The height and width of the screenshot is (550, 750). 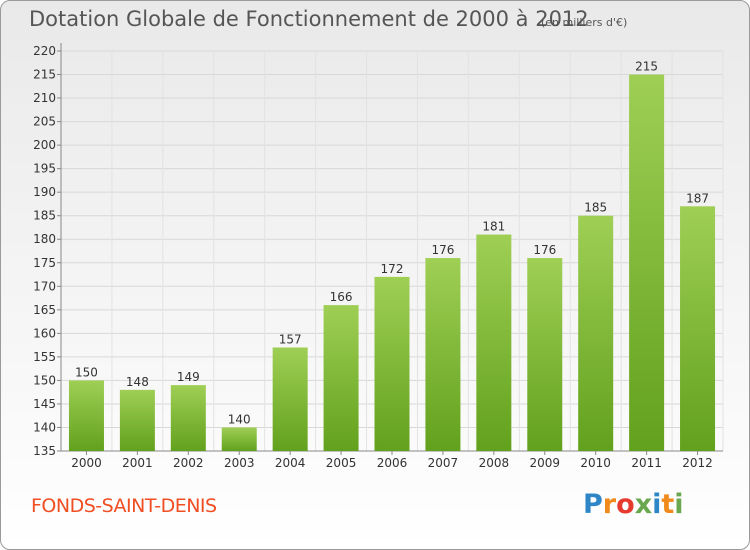 I want to click on x-tick-label: 2012, so click(x=697, y=463).